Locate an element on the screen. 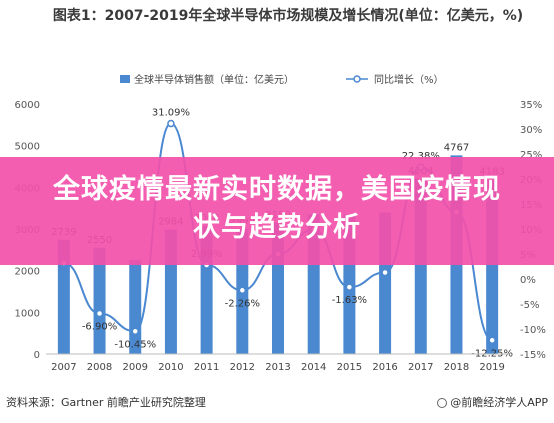  growth-value-label: 31.09% is located at coordinates (171, 113).